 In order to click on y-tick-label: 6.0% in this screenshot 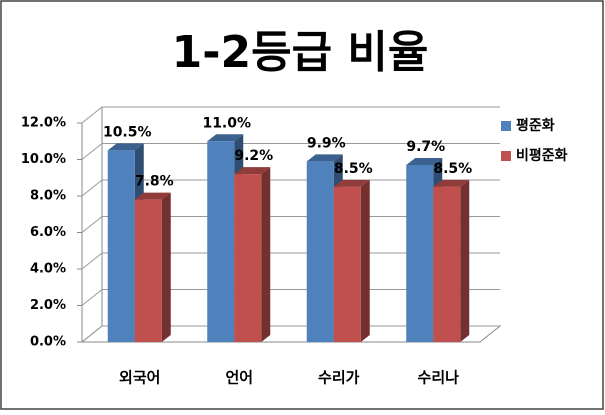, I will do `click(48, 232)`.